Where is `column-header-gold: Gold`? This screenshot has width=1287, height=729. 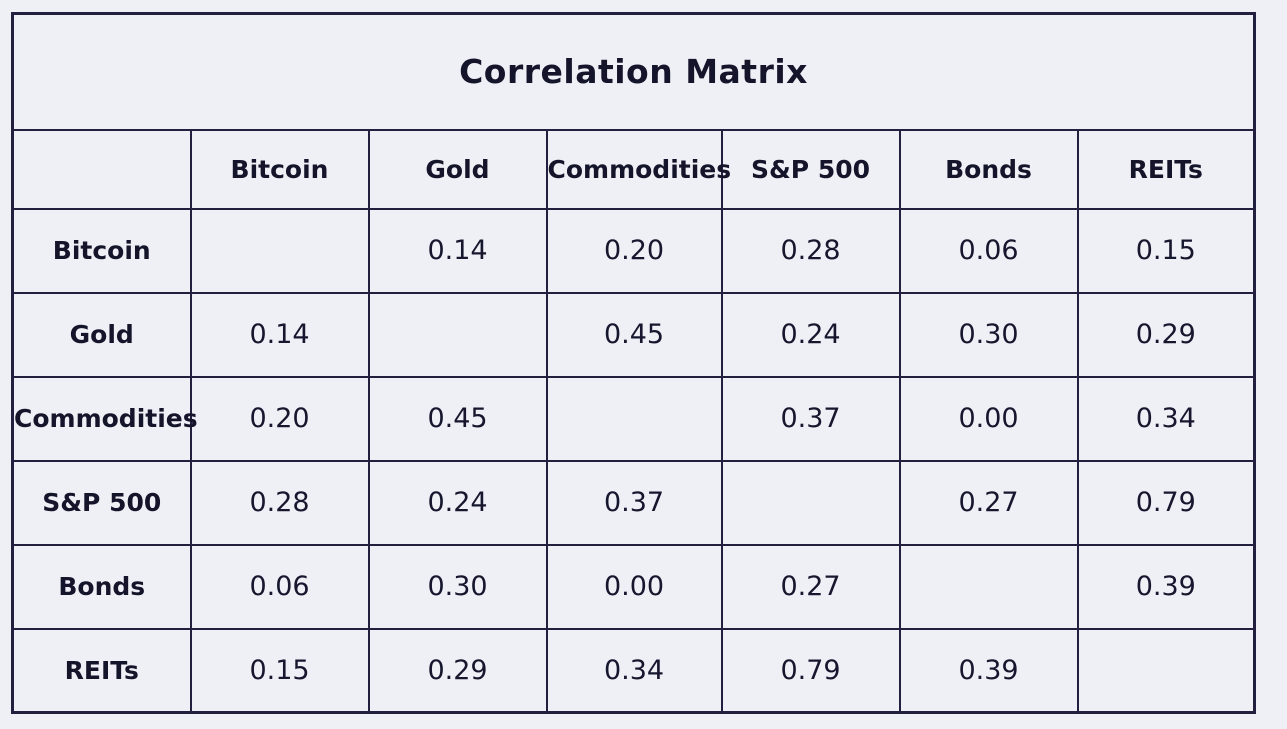 column-header-gold: Gold is located at coordinates (457, 169).